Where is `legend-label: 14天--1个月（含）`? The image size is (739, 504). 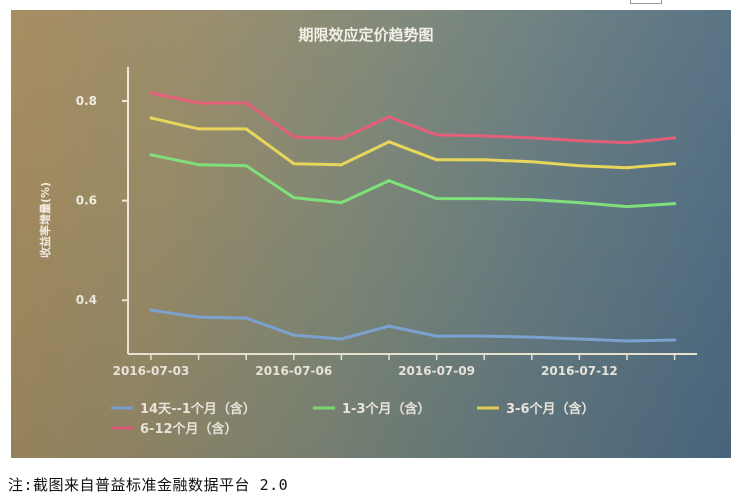
legend-label: 14天--1个月（含） is located at coordinates (198, 409).